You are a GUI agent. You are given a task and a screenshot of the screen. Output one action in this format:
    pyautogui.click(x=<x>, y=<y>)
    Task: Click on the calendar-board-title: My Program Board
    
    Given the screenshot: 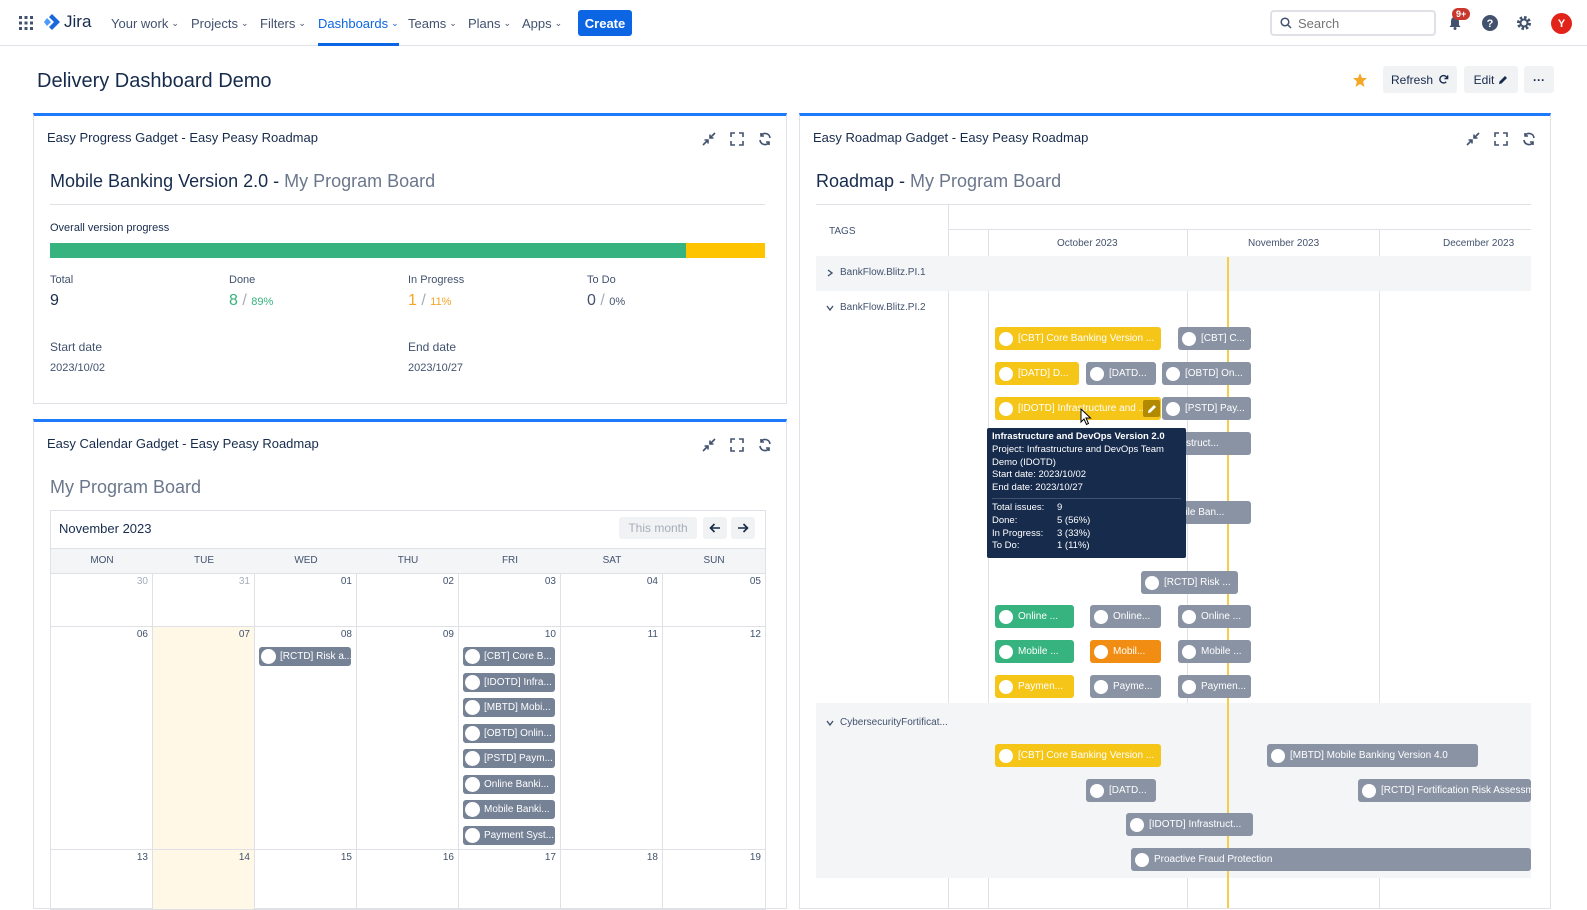 What is the action you would take?
    pyautogui.click(x=126, y=487)
    